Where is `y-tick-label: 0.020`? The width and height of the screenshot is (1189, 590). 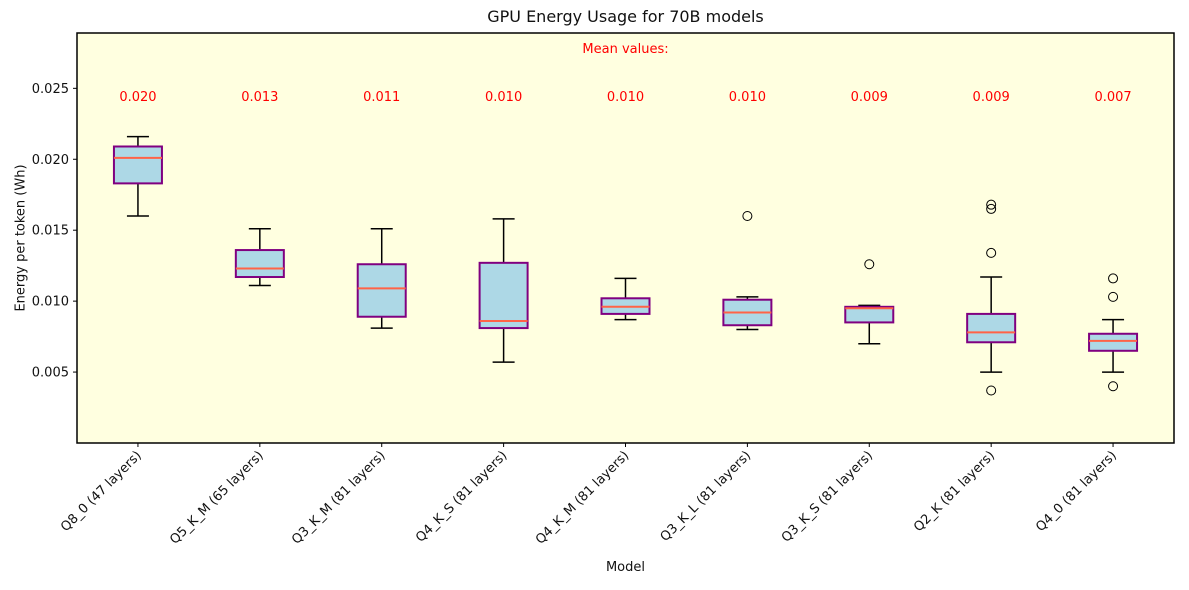
y-tick-label: 0.020 is located at coordinates (50, 160).